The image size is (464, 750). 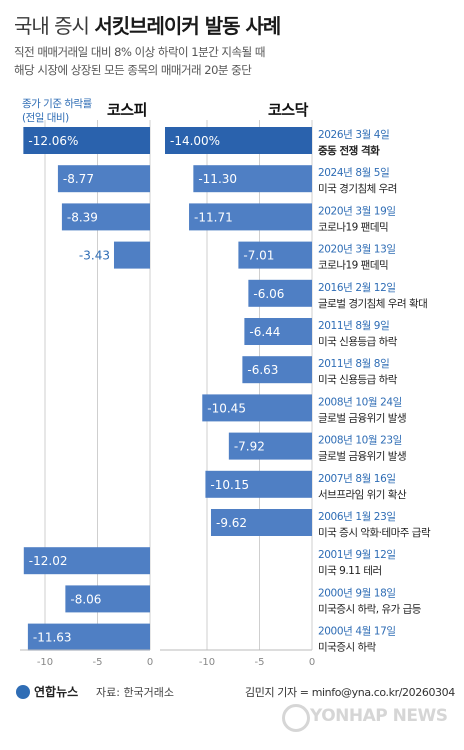 What do you see at coordinates (264, 332) in the screenshot?
I see `kosdaq-value-label: -6.44` at bounding box center [264, 332].